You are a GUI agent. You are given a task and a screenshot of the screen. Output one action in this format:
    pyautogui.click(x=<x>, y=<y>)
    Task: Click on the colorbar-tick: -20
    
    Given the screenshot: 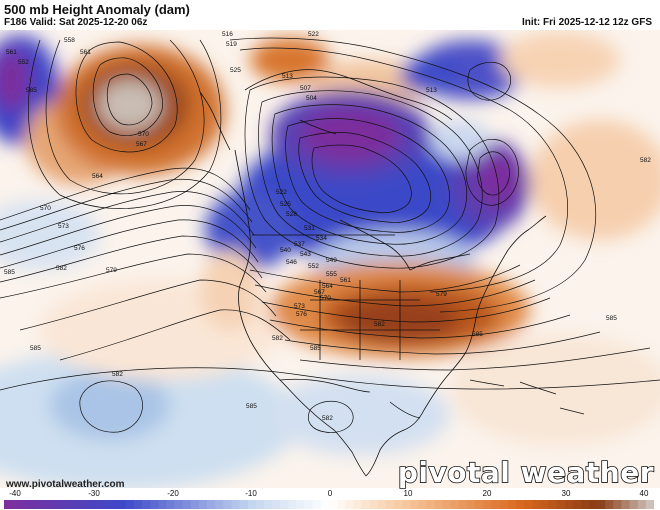 What is the action you would take?
    pyautogui.click(x=173, y=493)
    